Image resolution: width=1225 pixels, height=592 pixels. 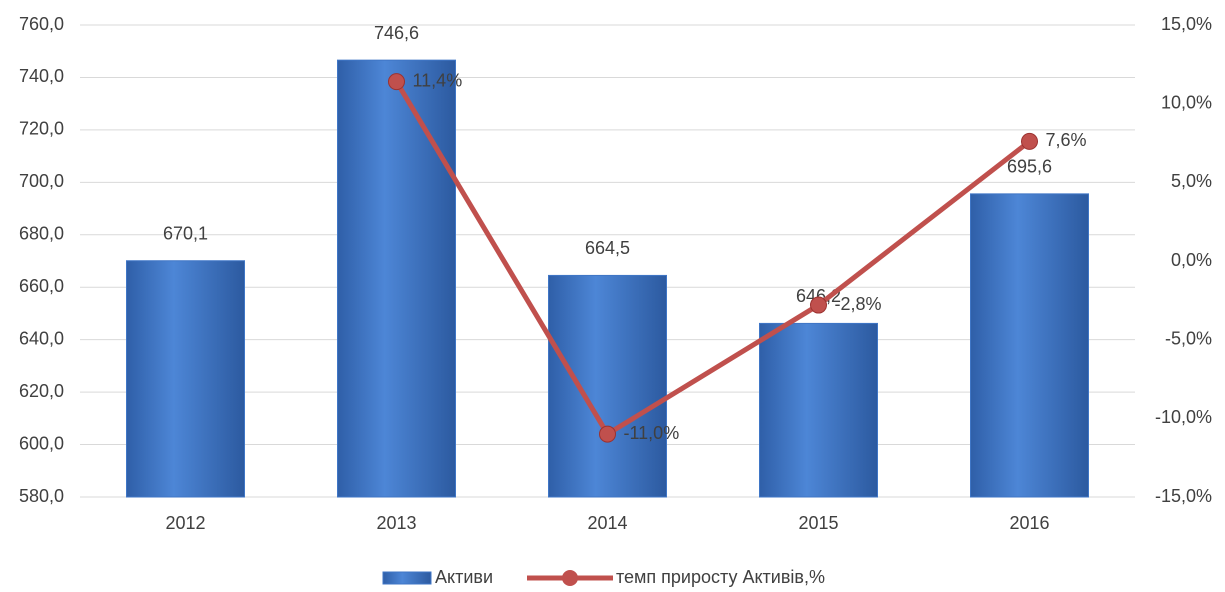 I want to click on y-tick-label: 740,0, so click(x=41, y=76).